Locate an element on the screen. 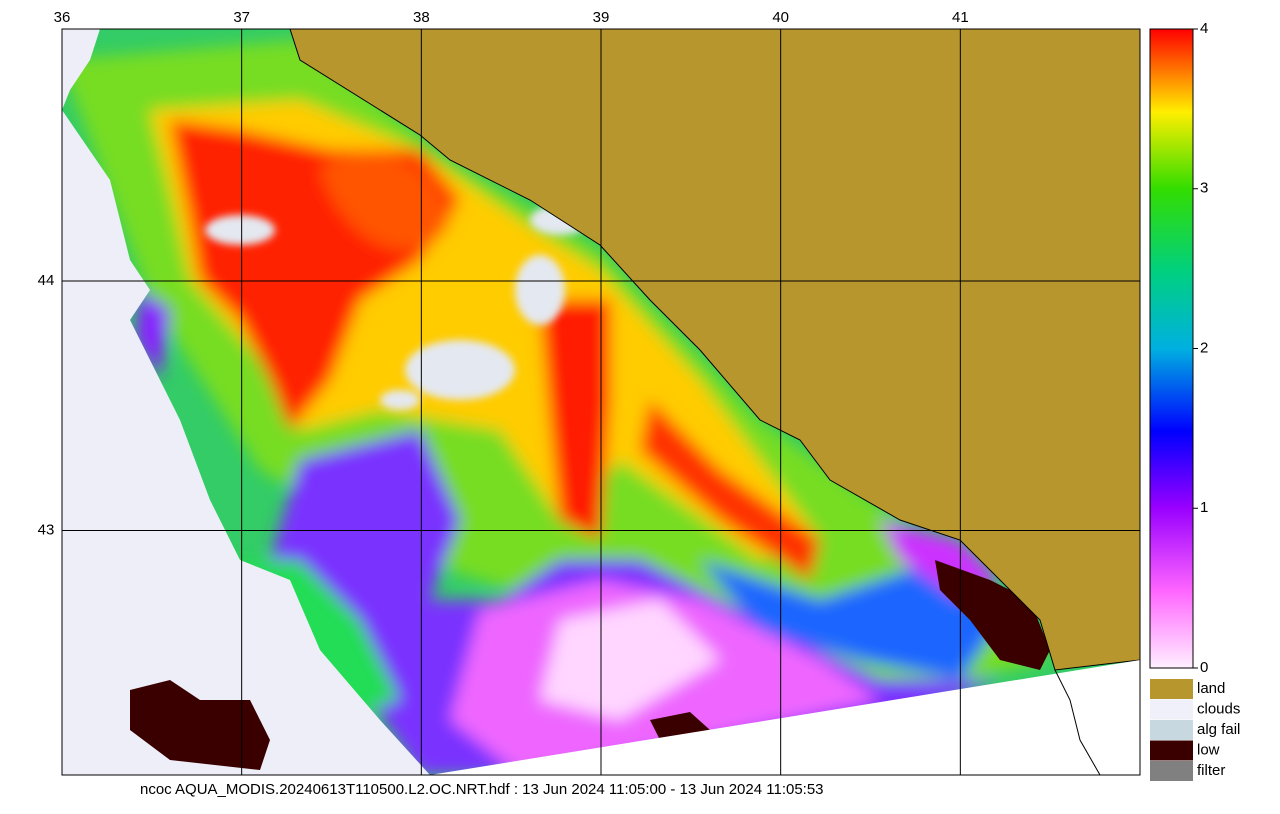 This screenshot has height=814, width=1280. coastline is located at coordinates (1077, 722).